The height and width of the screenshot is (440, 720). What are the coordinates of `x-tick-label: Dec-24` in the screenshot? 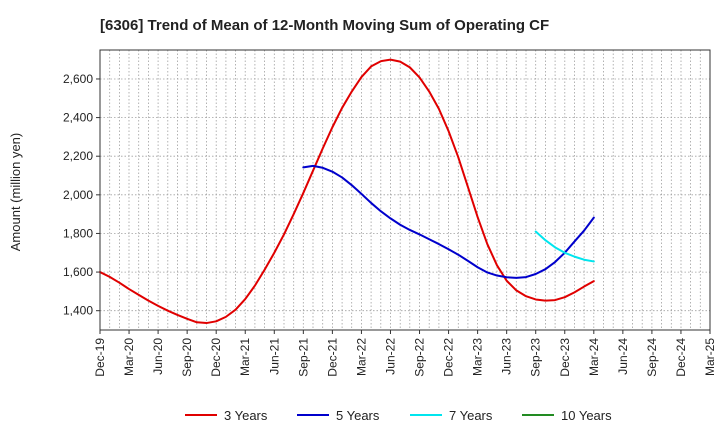 It's located at (681, 357).